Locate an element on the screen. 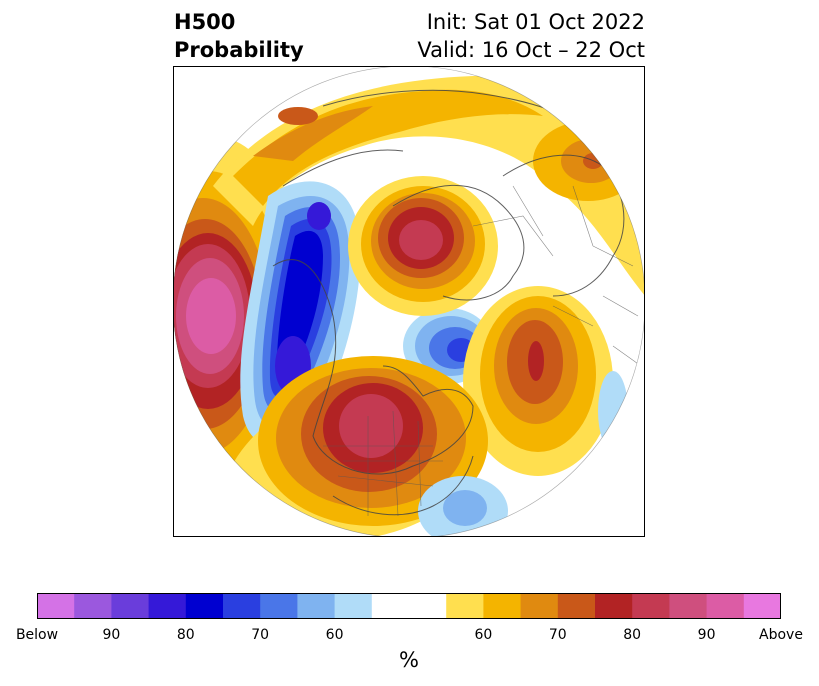  above-normal-north-atlantic is located at coordinates (538, 381).